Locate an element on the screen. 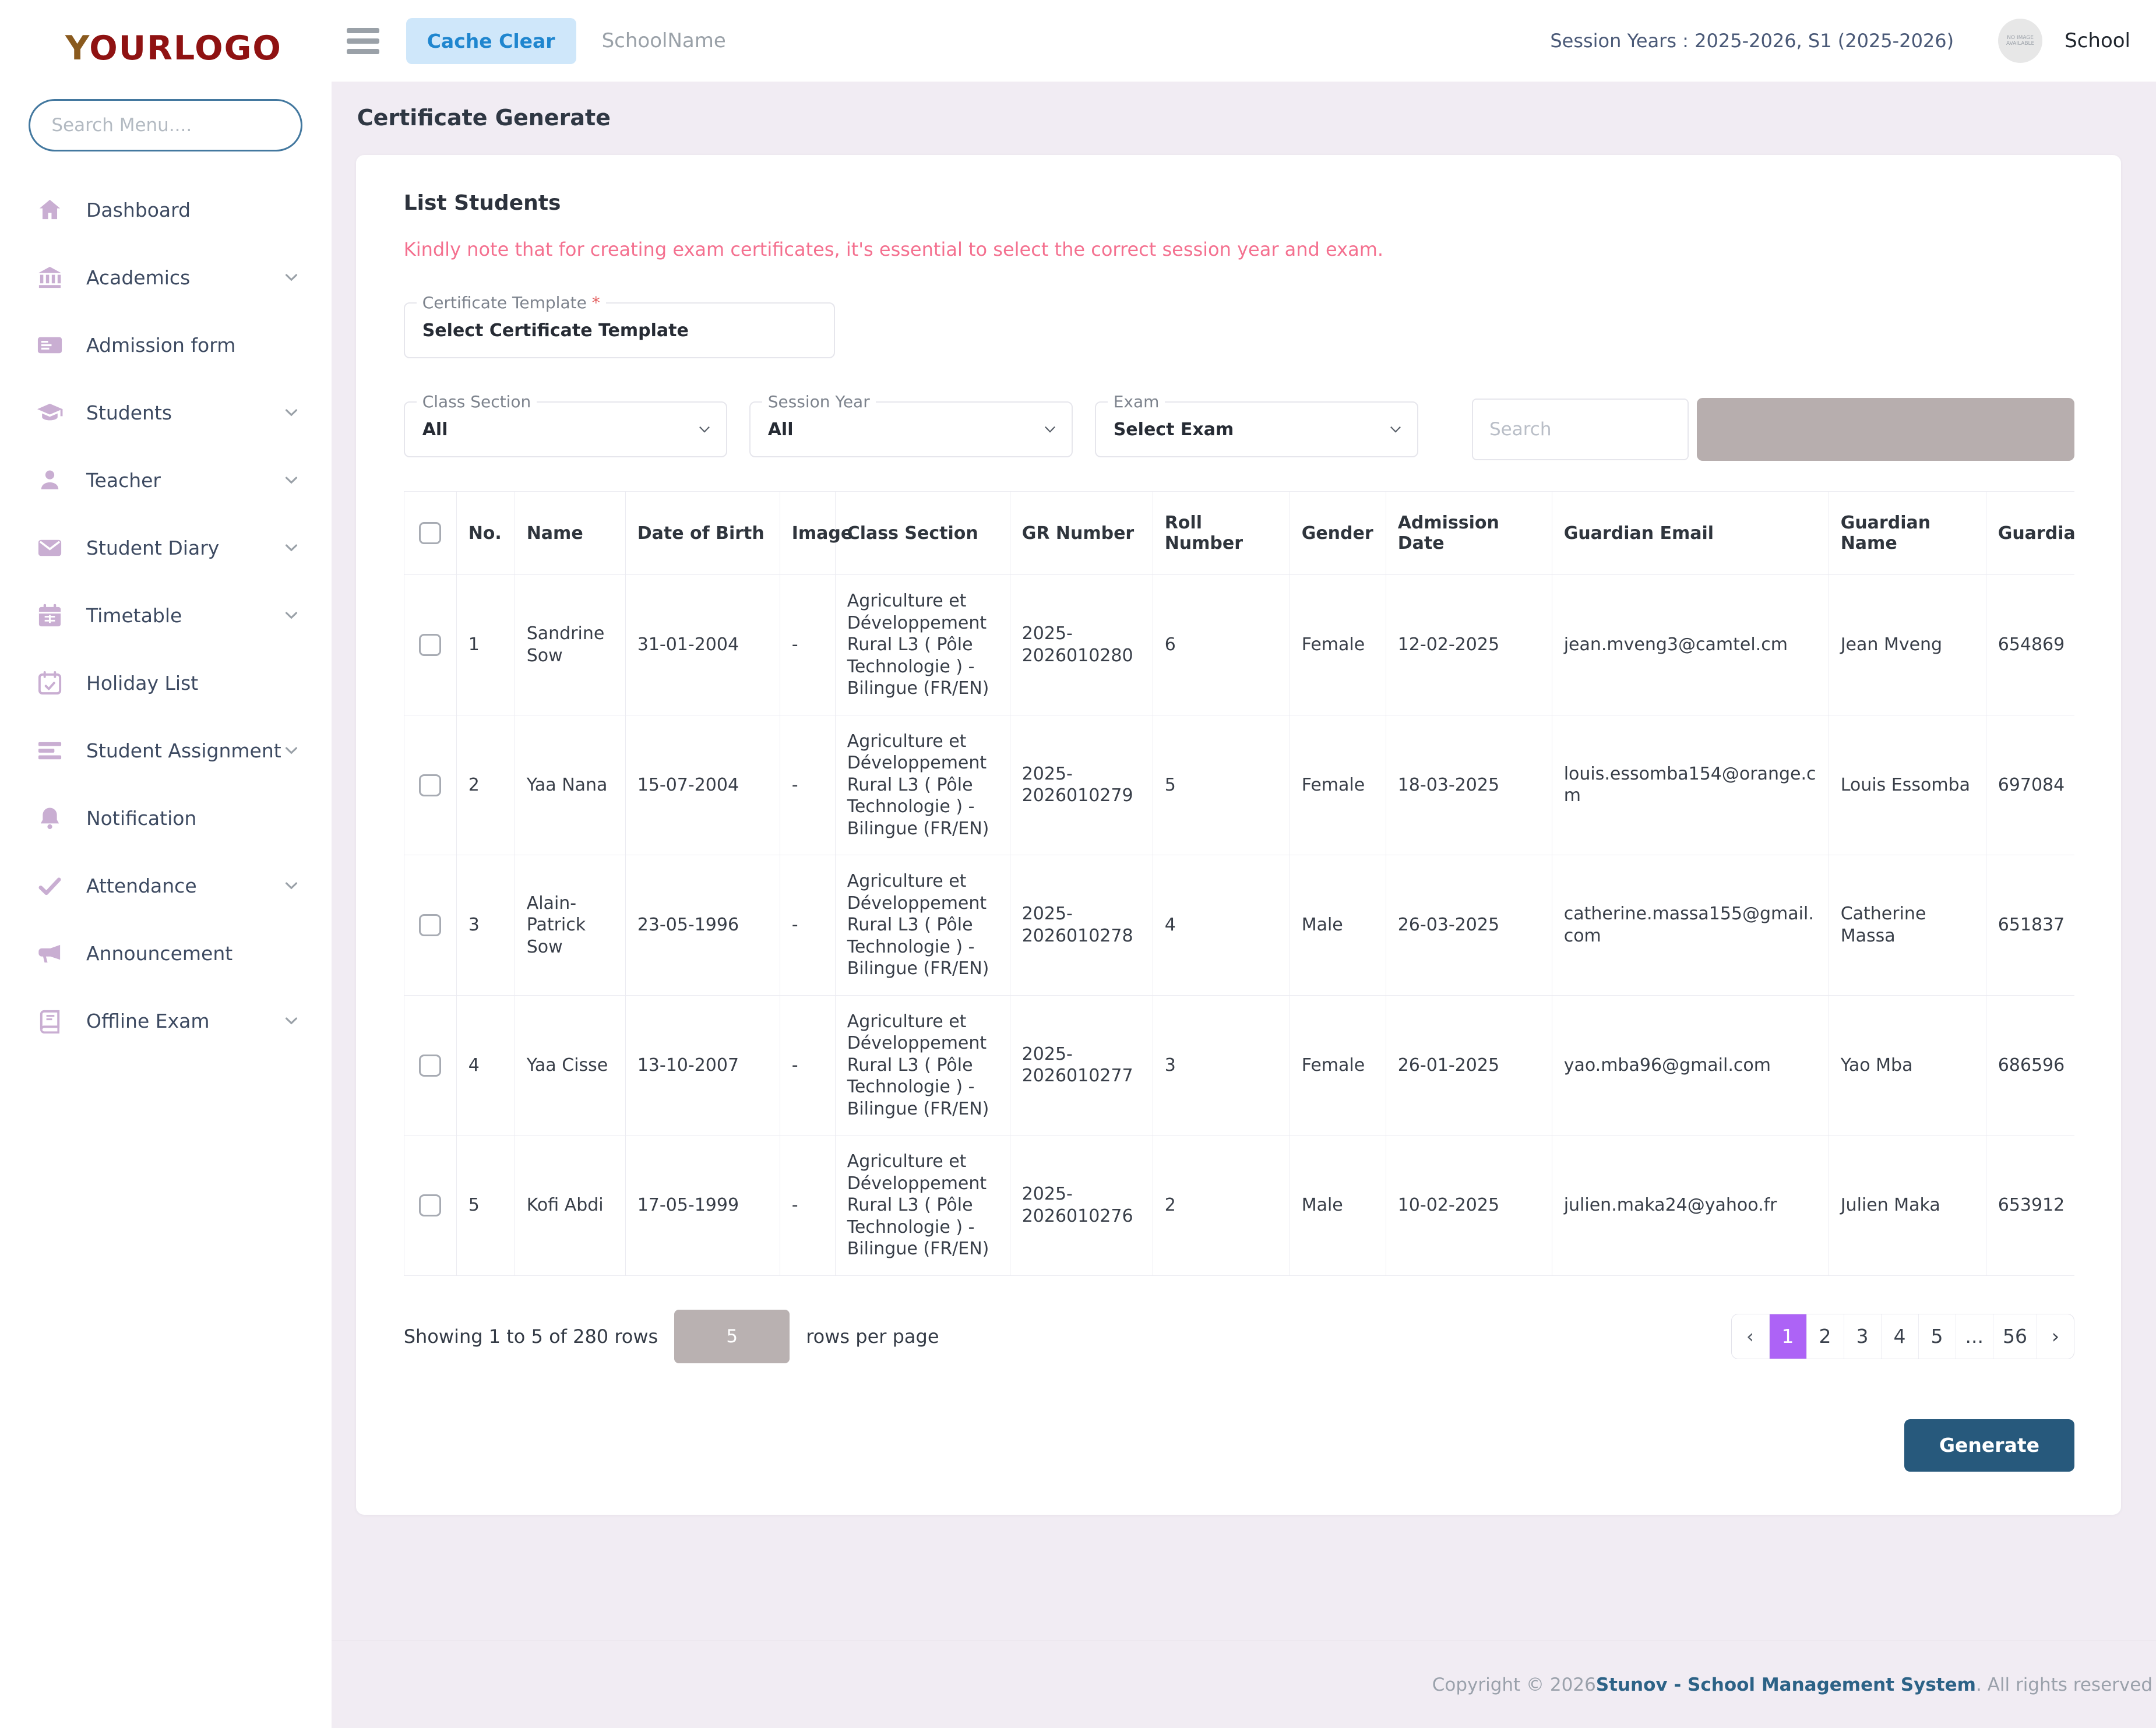 The image size is (2156, 1728). cell-dob: 31-01-2004 is located at coordinates (703, 644).